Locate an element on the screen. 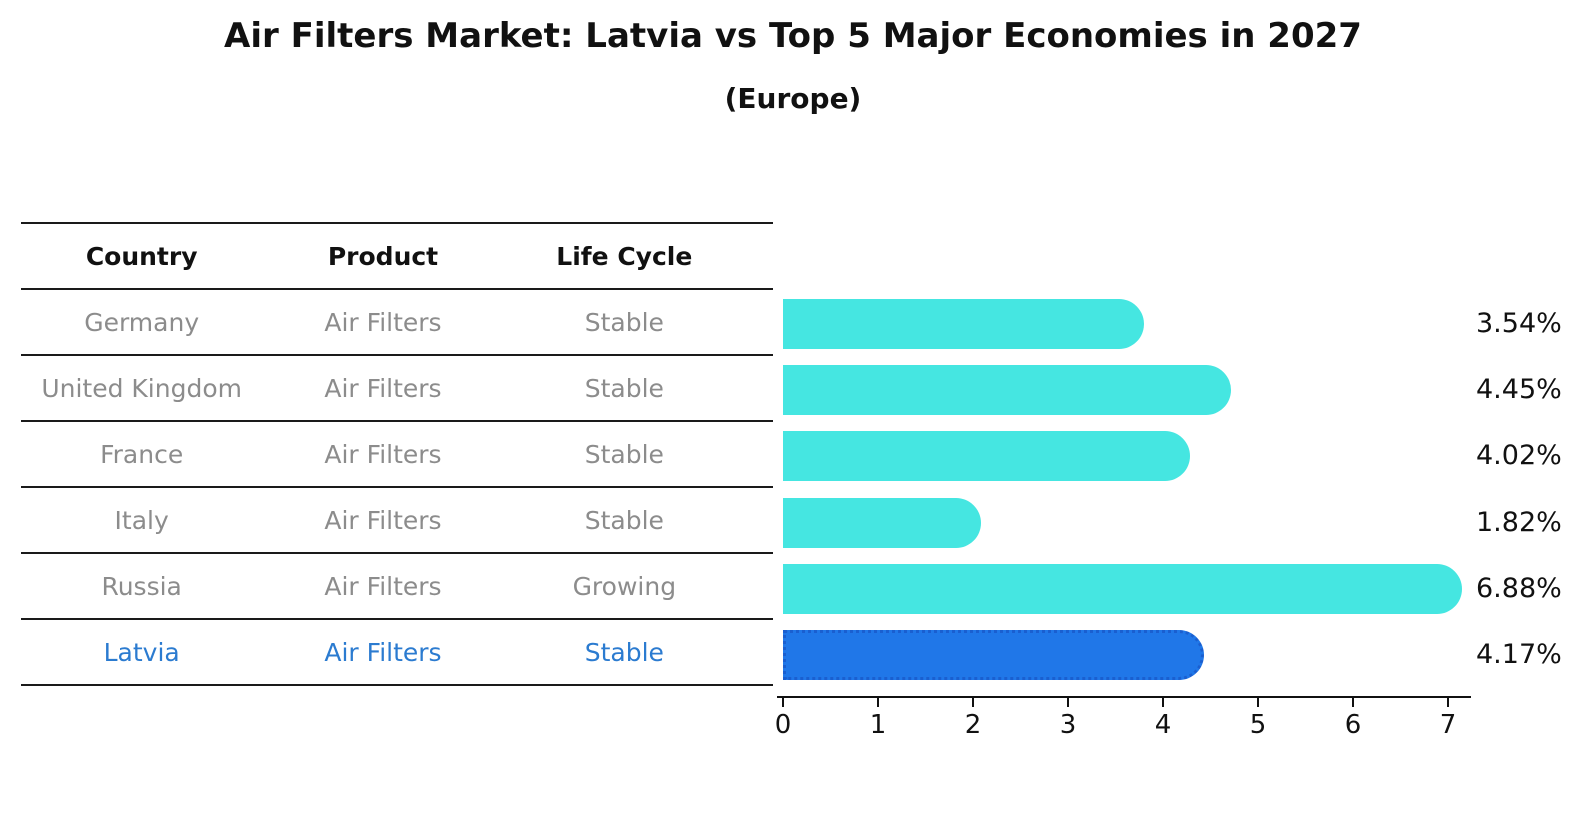 Image resolution: width=1586 pixels, height=823 pixels. value-label-france: 4.02% is located at coordinates (1519, 455).